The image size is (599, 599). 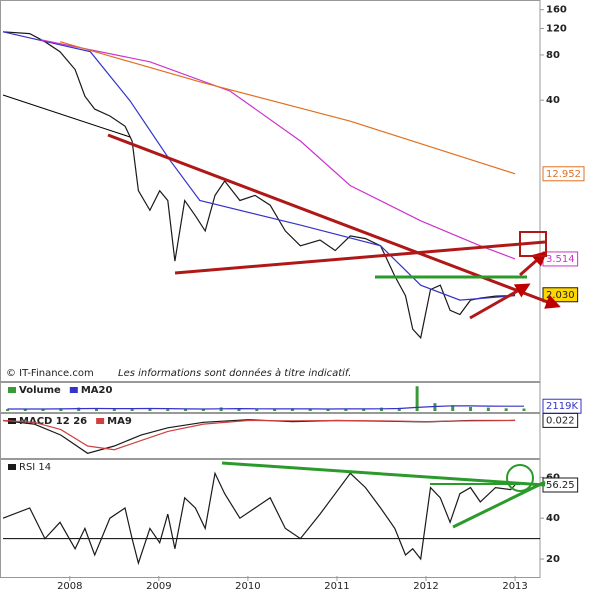 What do you see at coordinates (40, 390) in the screenshot?
I see `legend-label: Volume` at bounding box center [40, 390].